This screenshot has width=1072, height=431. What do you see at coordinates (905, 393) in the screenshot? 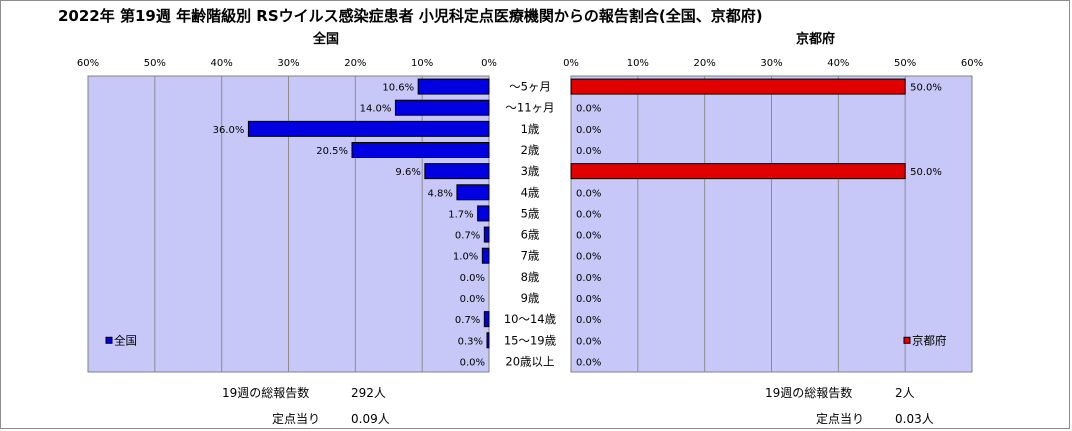
I see `kyoto-total-value: 2人` at bounding box center [905, 393].